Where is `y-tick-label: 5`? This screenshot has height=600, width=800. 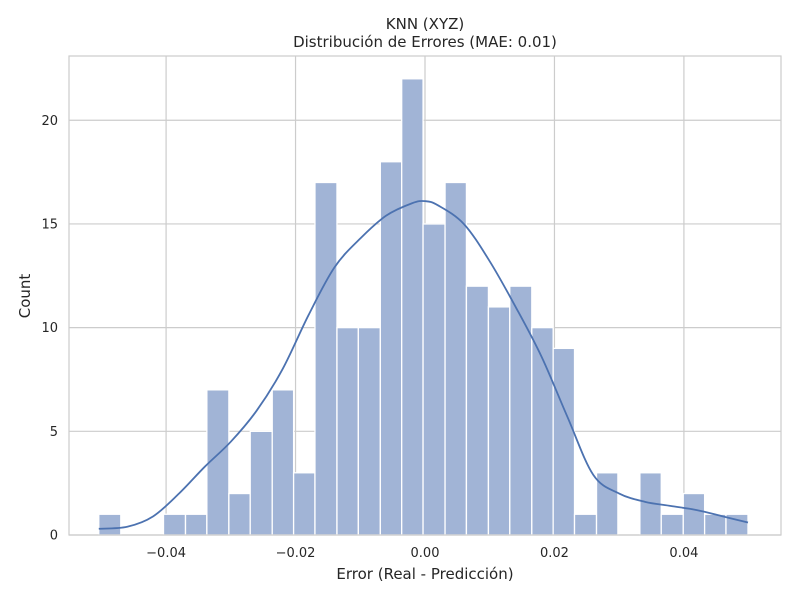
y-tick-label: 5 is located at coordinates (54, 432).